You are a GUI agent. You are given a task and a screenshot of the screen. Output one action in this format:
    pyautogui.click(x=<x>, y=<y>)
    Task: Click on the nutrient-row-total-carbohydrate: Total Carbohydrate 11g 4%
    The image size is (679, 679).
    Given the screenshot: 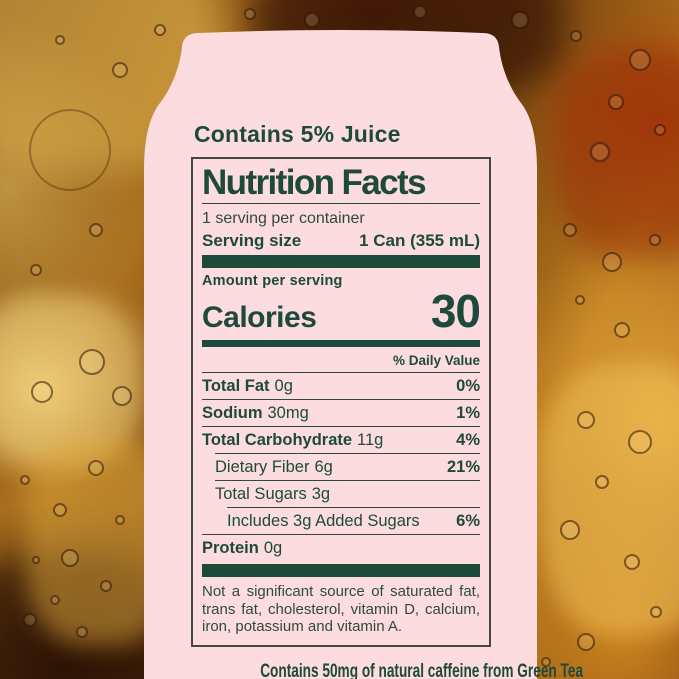 What is the action you would take?
    pyautogui.click(x=341, y=439)
    